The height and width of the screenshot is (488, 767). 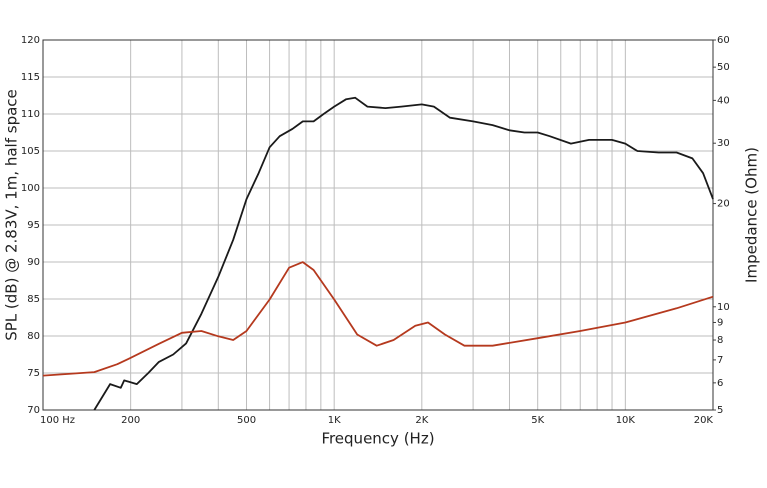 I want to click on x-tick-label: 10K, so click(x=626, y=420).